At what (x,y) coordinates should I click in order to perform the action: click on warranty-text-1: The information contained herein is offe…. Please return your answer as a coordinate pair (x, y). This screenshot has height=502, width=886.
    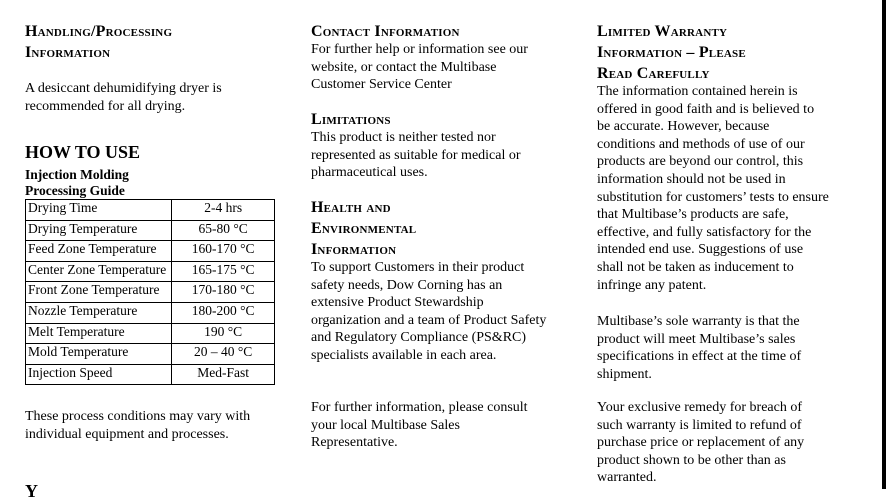
    Looking at the image, I should click on (713, 188).